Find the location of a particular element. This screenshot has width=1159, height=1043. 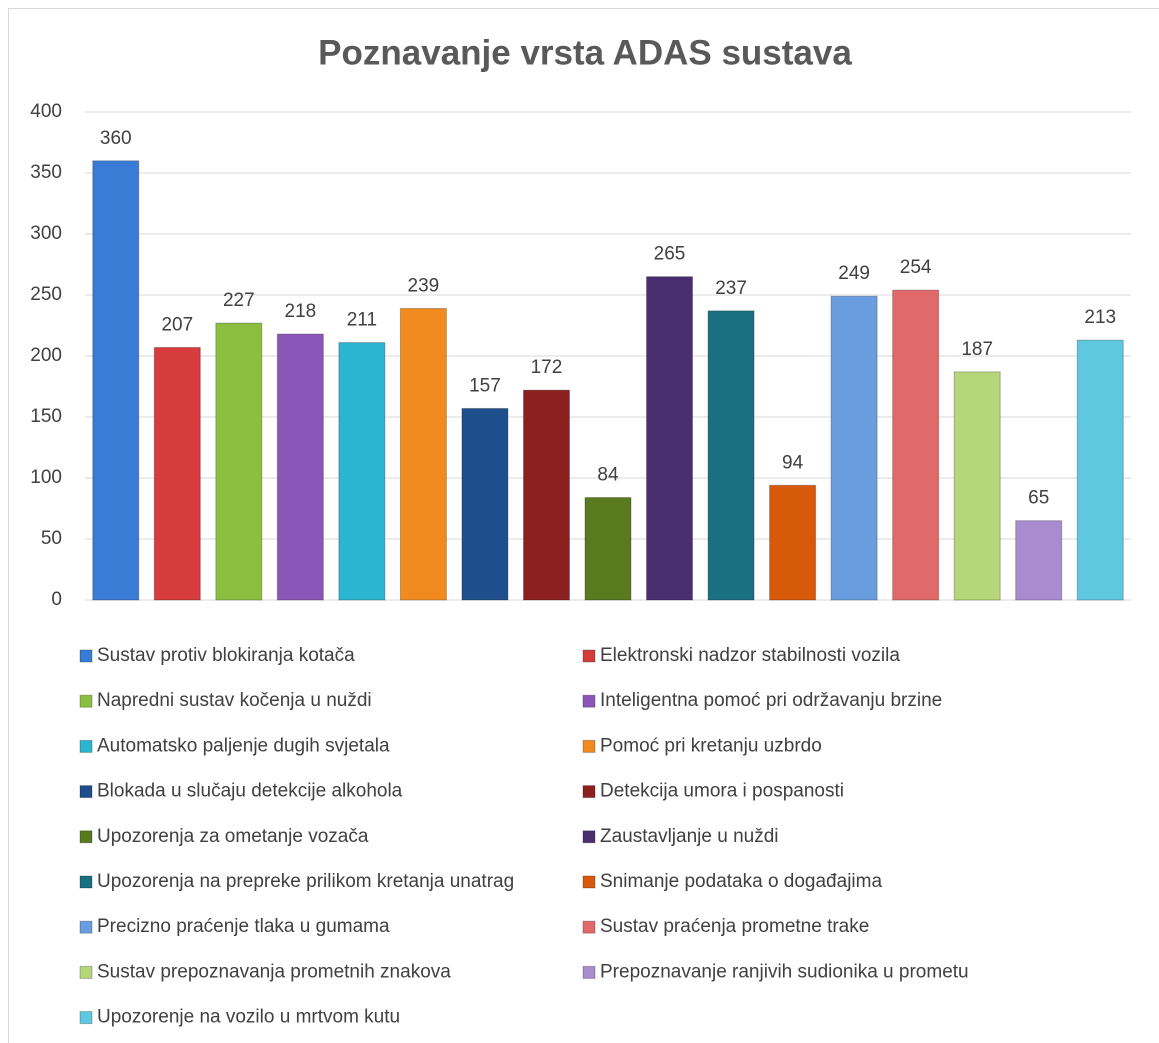

data-label: 84 is located at coordinates (608, 475).